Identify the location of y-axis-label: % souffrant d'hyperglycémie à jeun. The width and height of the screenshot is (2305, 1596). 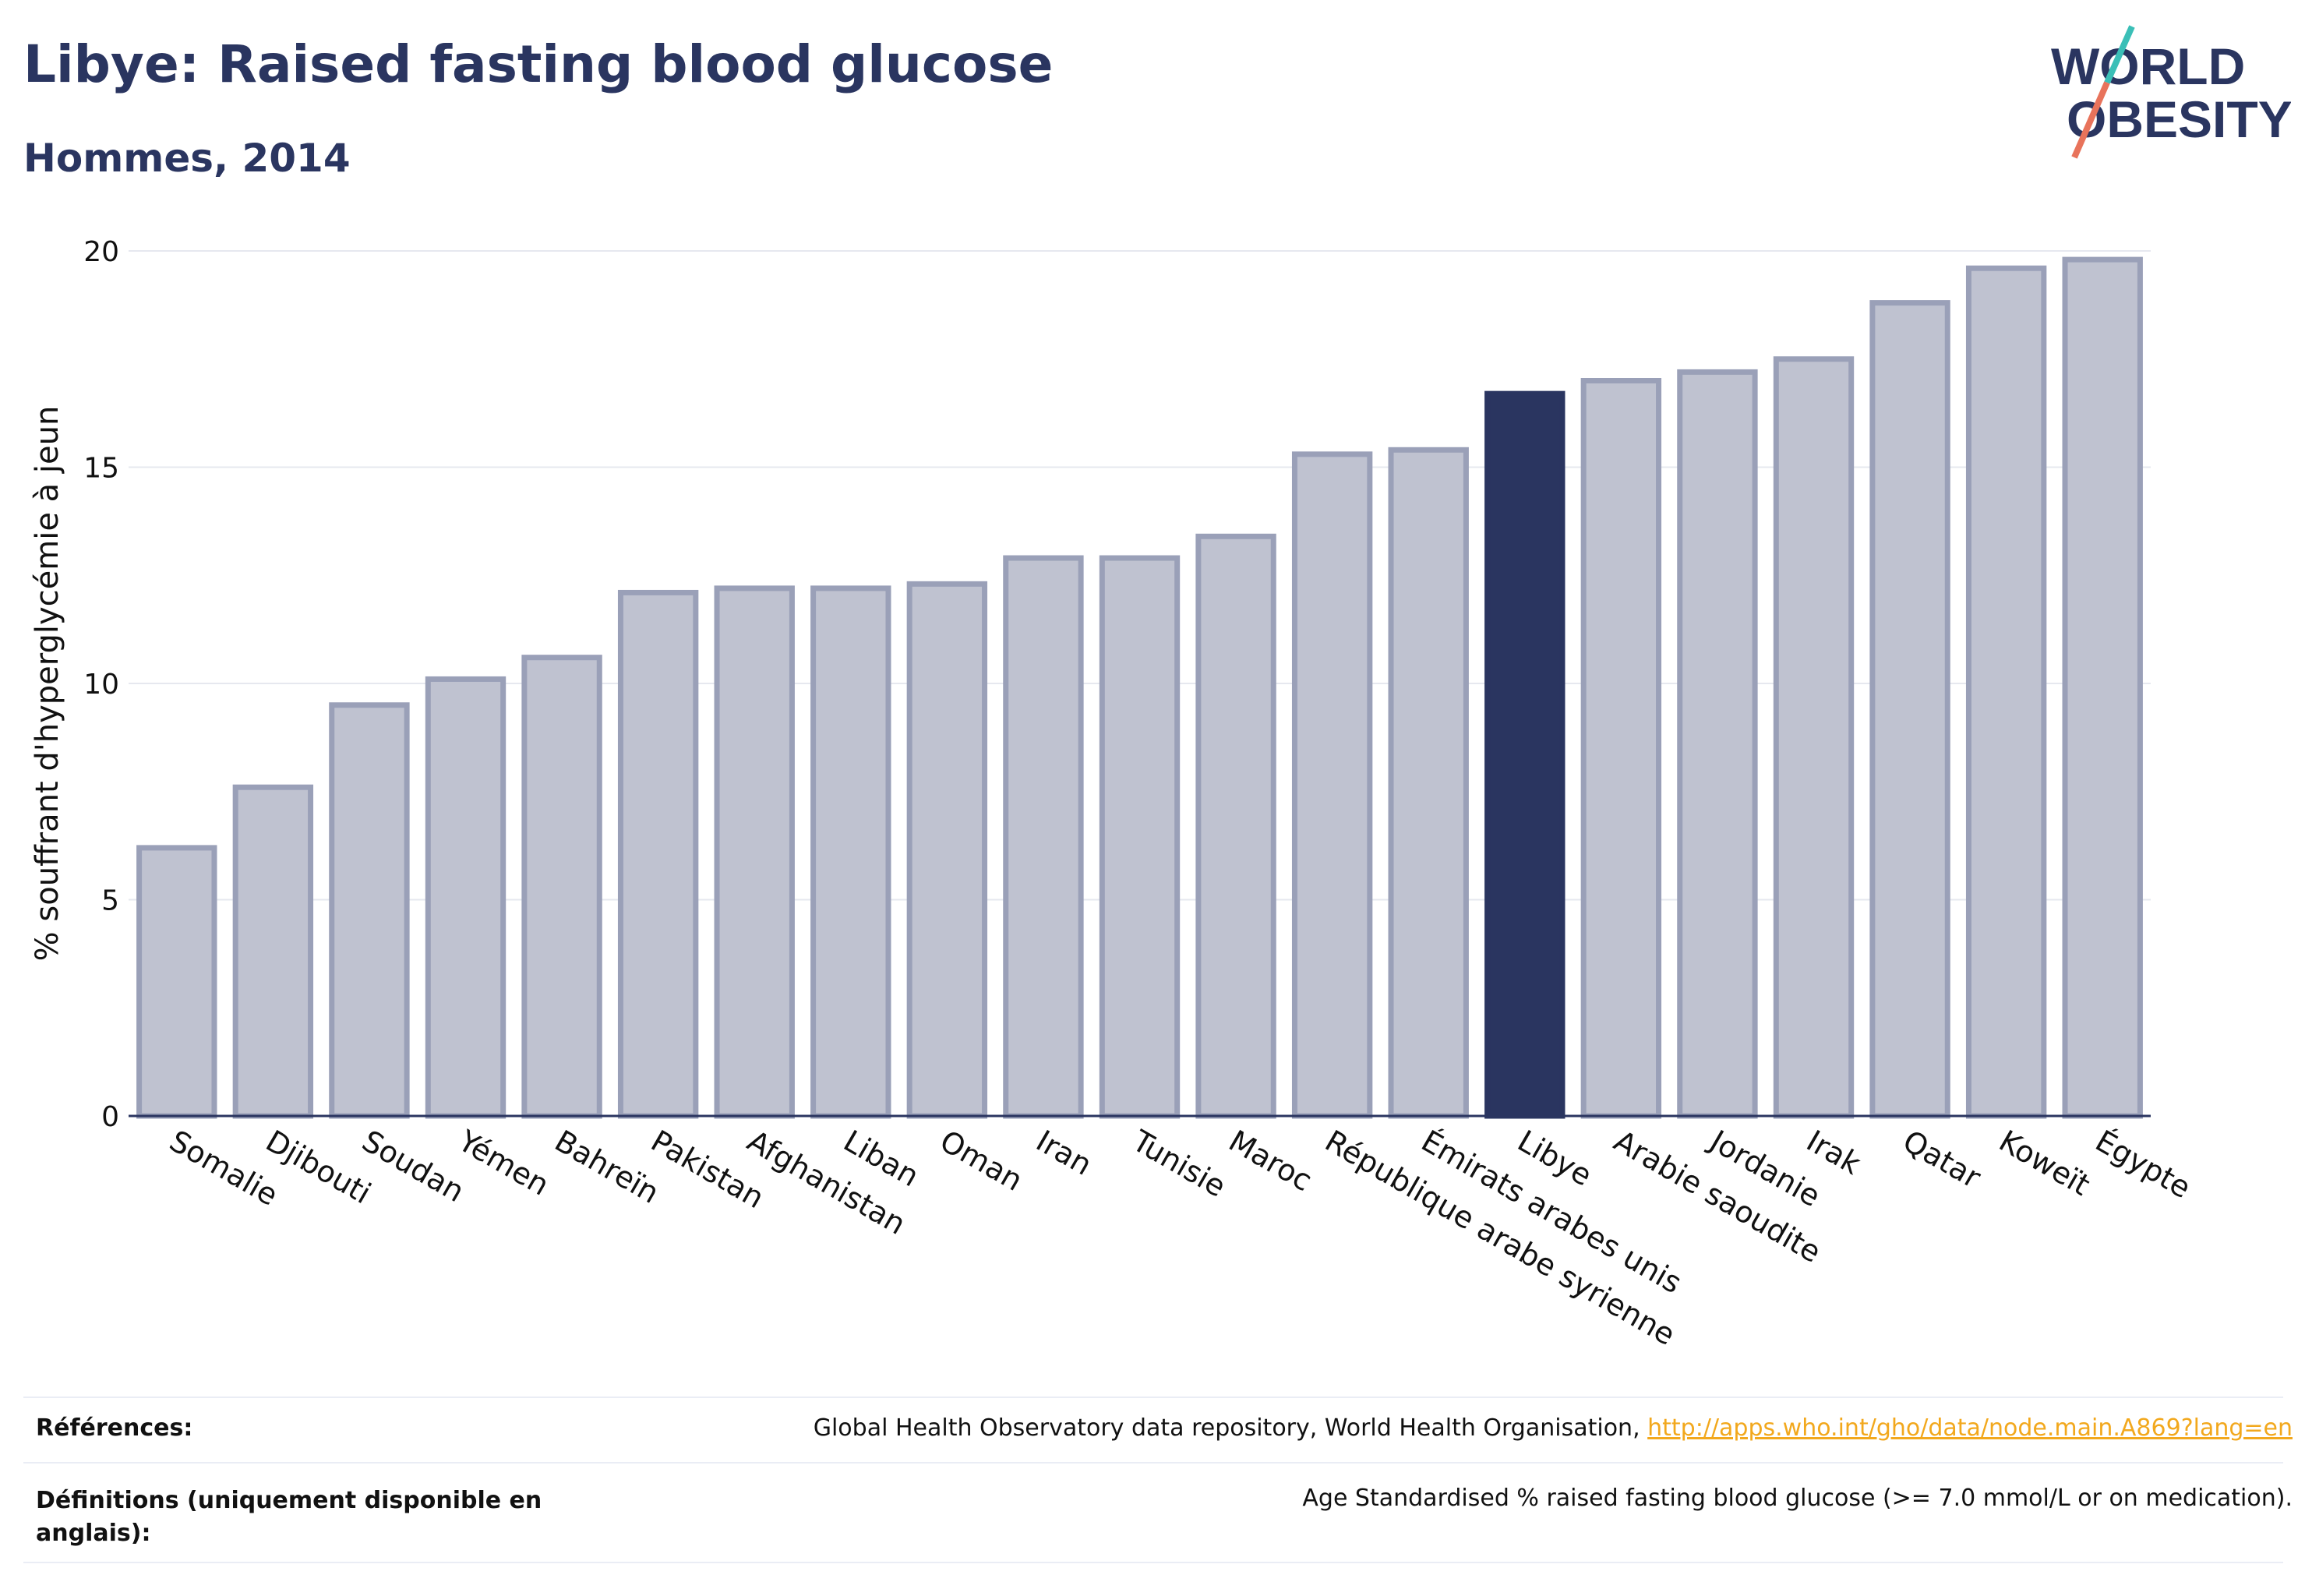
(47, 684).